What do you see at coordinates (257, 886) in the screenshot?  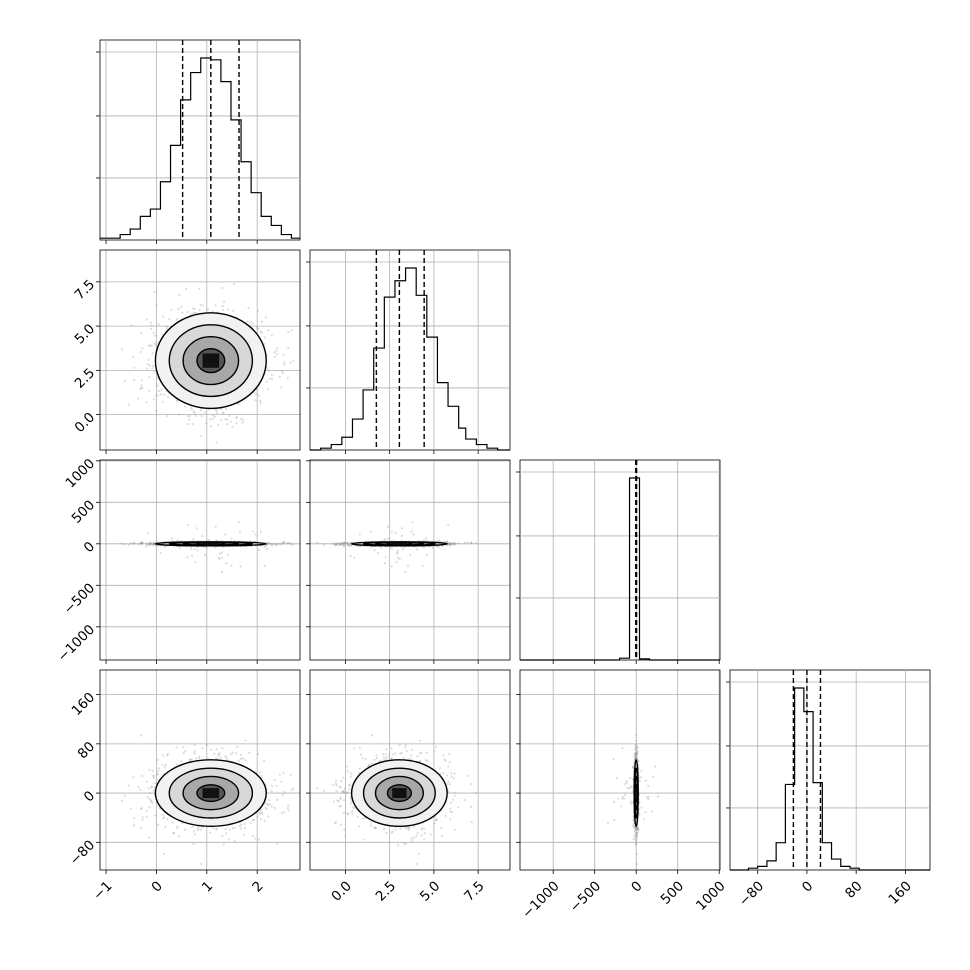 I see `x-tick-label: 2` at bounding box center [257, 886].